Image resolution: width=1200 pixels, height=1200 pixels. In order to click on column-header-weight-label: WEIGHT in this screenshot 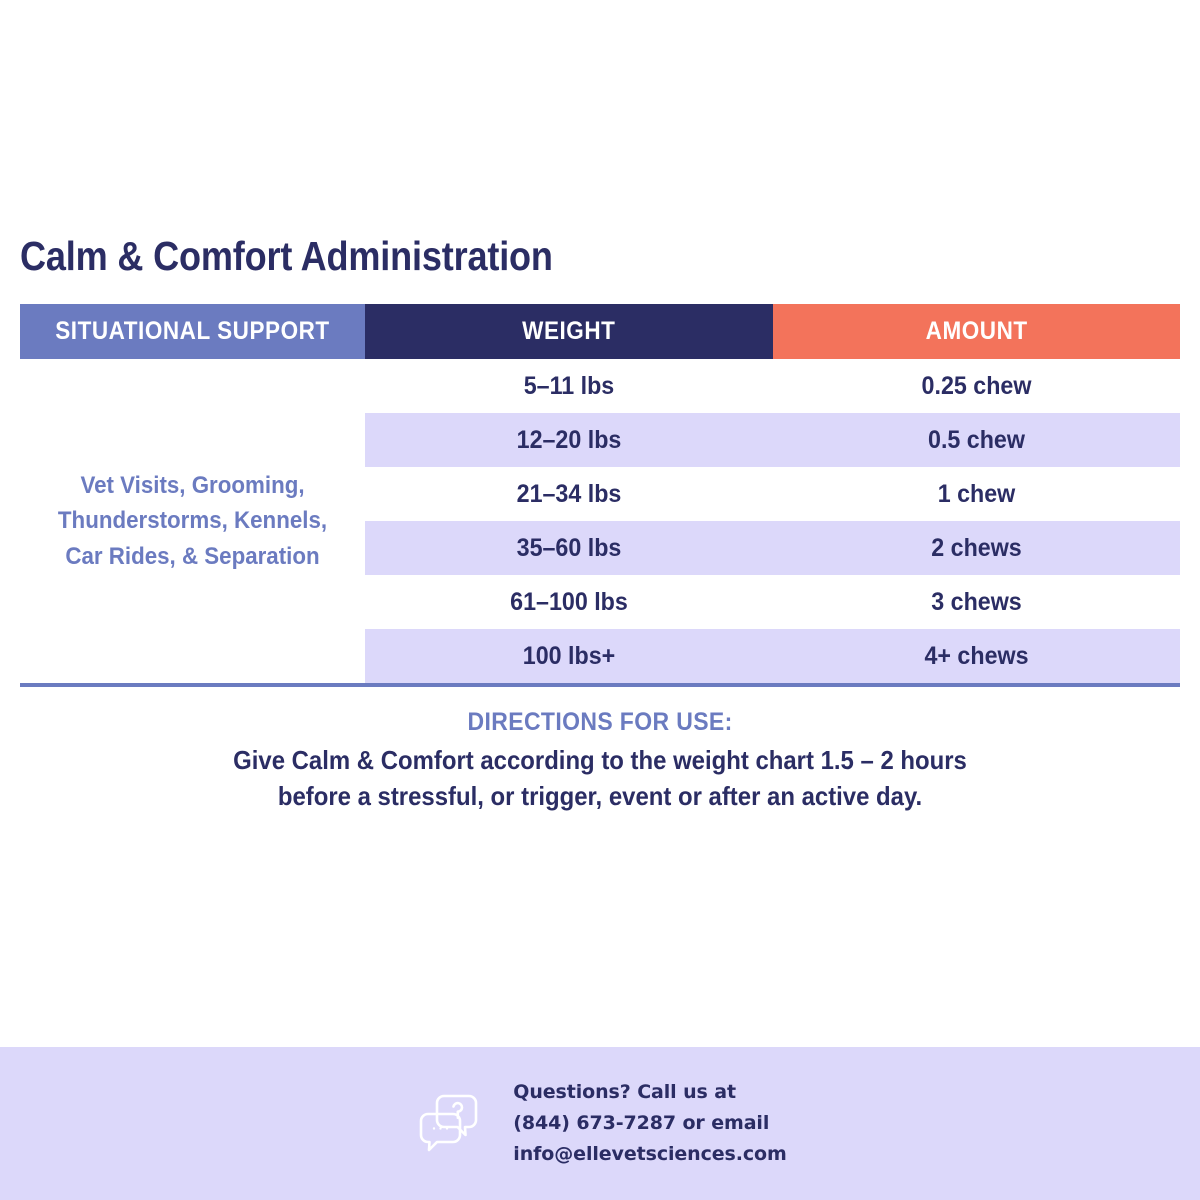, I will do `click(569, 331)`.